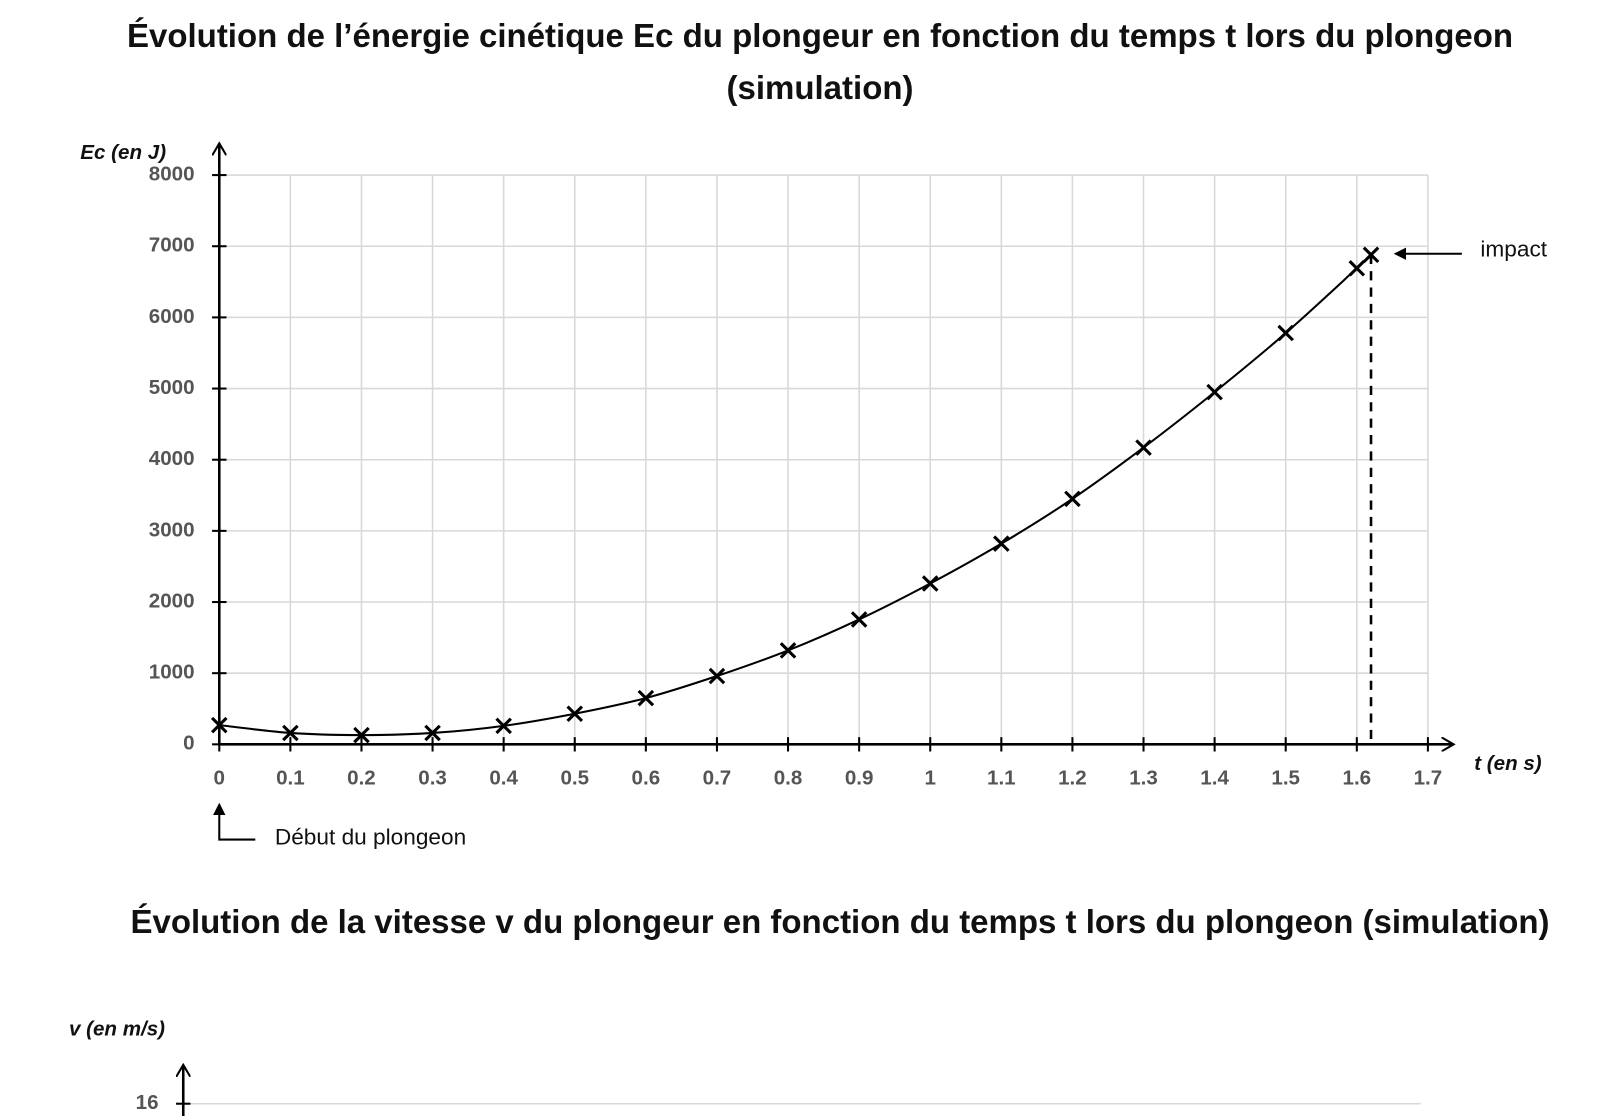  What do you see at coordinates (188, 743) in the screenshot?
I see `y-tick-label: 0` at bounding box center [188, 743].